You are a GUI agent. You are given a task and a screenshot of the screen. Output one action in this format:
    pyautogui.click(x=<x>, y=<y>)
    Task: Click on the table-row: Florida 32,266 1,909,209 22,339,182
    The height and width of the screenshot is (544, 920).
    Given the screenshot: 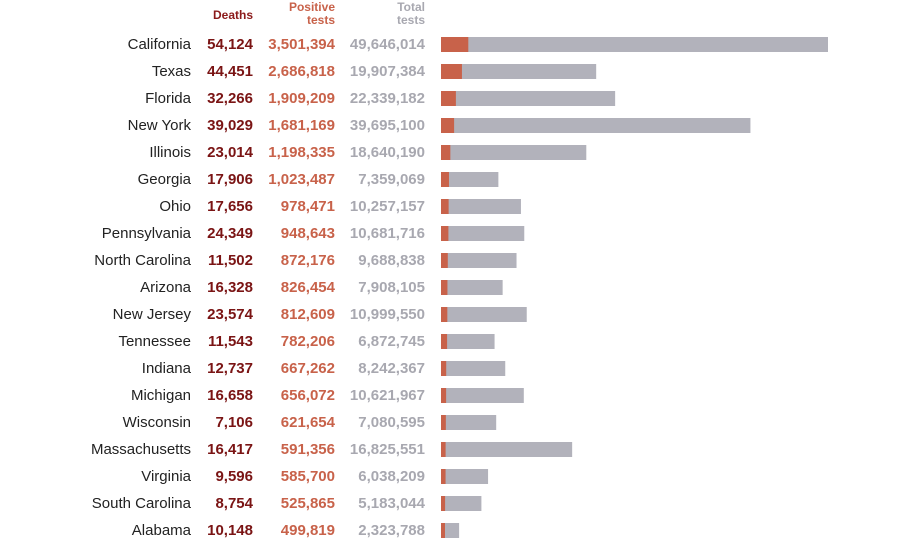 What is the action you would take?
    pyautogui.click(x=460, y=98)
    